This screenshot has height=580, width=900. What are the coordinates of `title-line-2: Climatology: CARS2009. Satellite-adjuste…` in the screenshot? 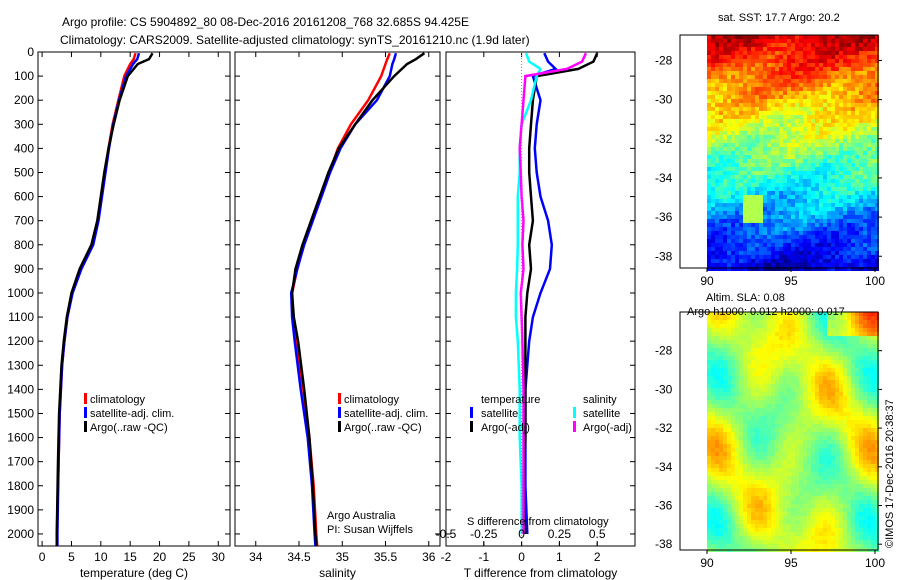 It's located at (295, 40).